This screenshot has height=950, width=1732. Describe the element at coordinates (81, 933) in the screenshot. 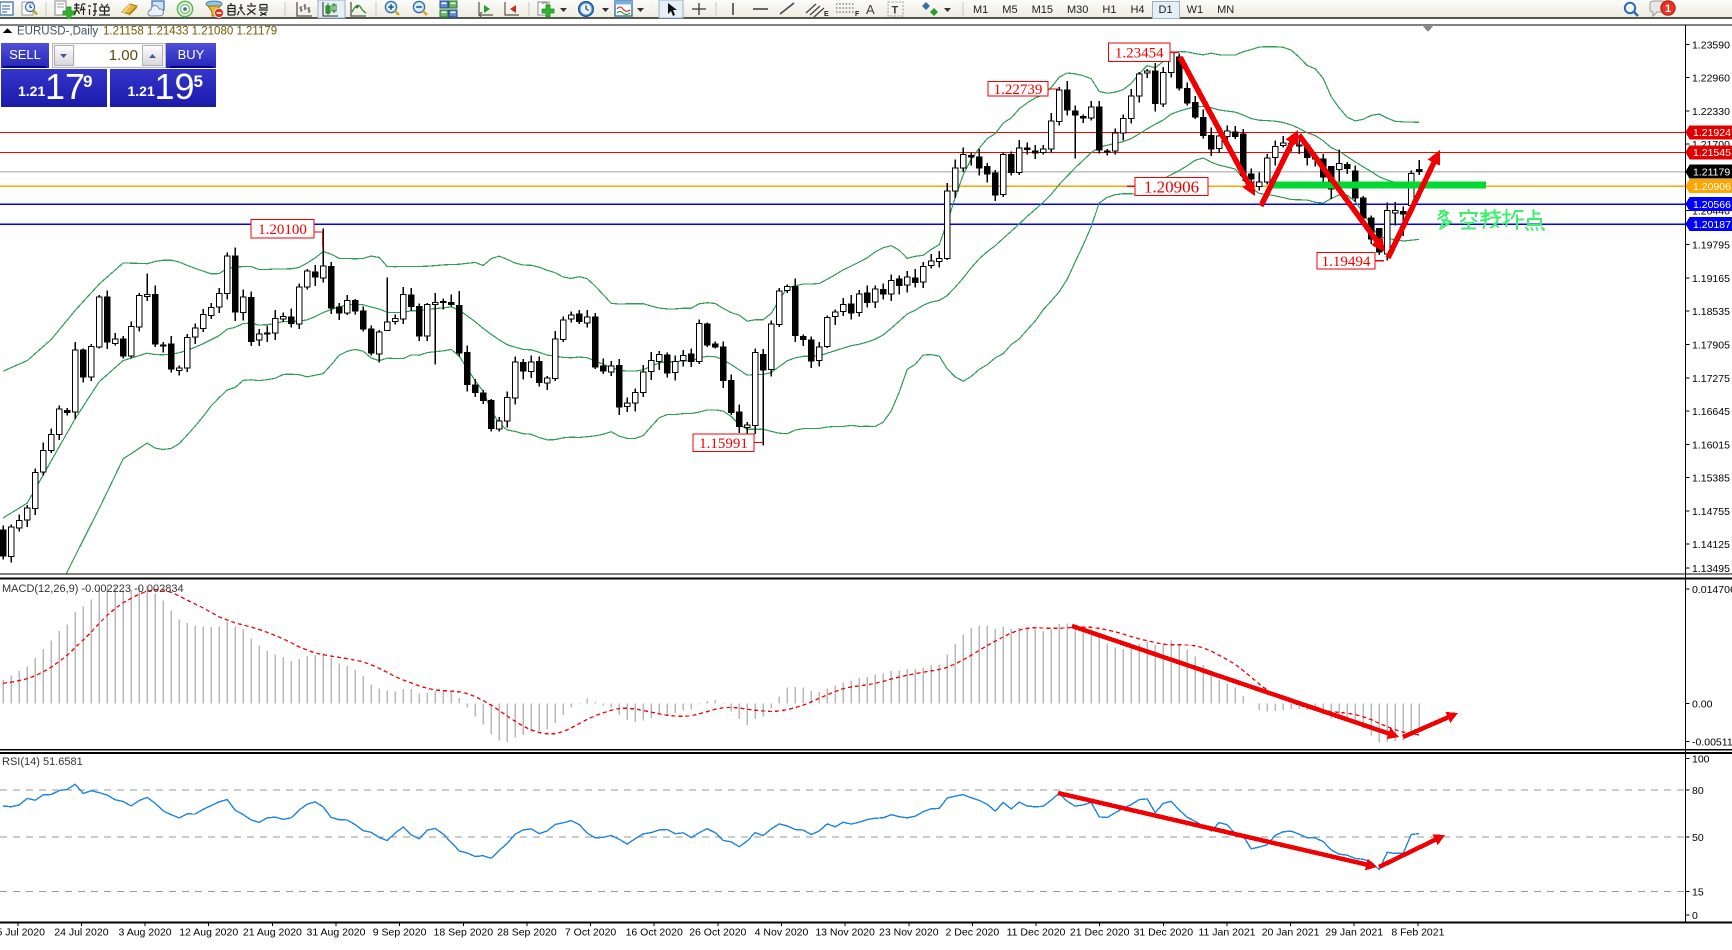

I see `svg-text: 24 Jul 2020` at that location.